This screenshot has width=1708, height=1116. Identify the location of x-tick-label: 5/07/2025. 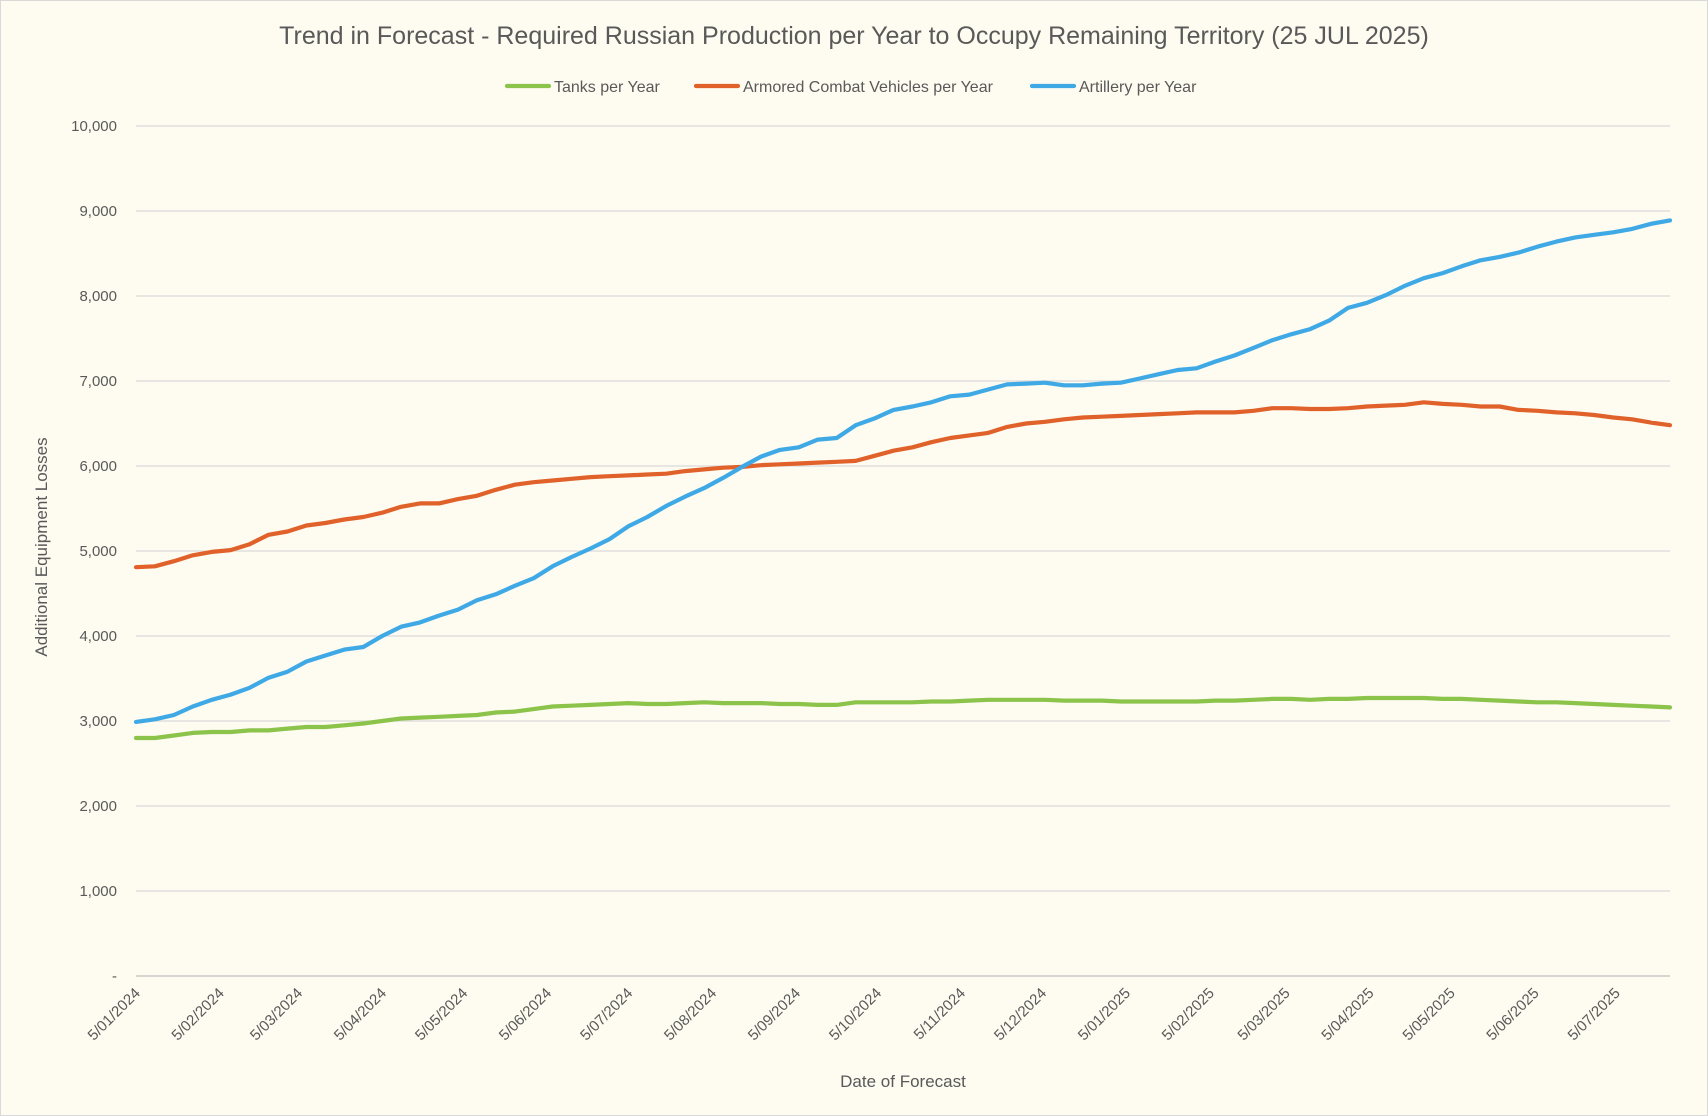
(1594, 1014).